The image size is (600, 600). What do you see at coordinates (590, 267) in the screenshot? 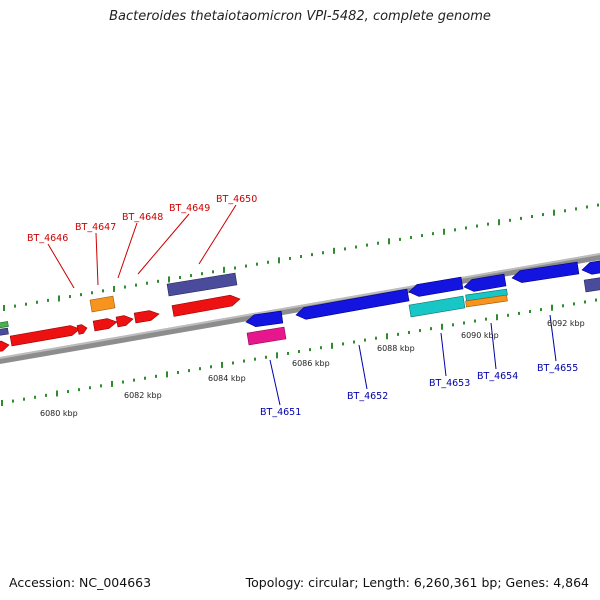
I see `feature-blue-6-body` at bounding box center [590, 267].